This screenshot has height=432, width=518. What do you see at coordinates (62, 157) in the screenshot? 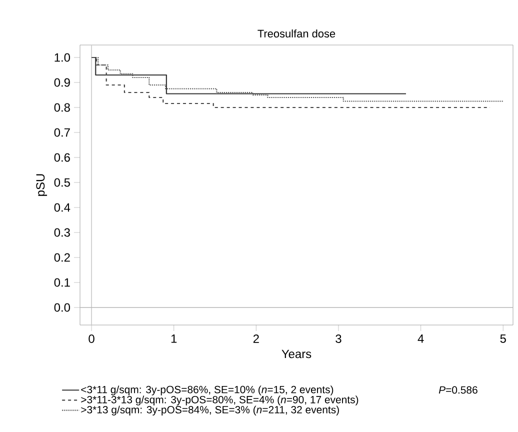
I see `y-tick-label: 0.6` at bounding box center [62, 157].